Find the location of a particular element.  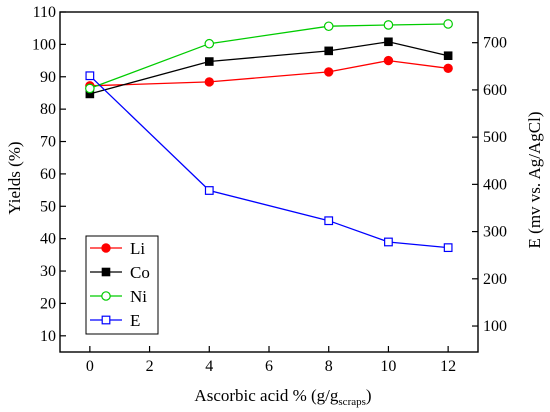

legend-item-e: E is located at coordinates (115, 320).